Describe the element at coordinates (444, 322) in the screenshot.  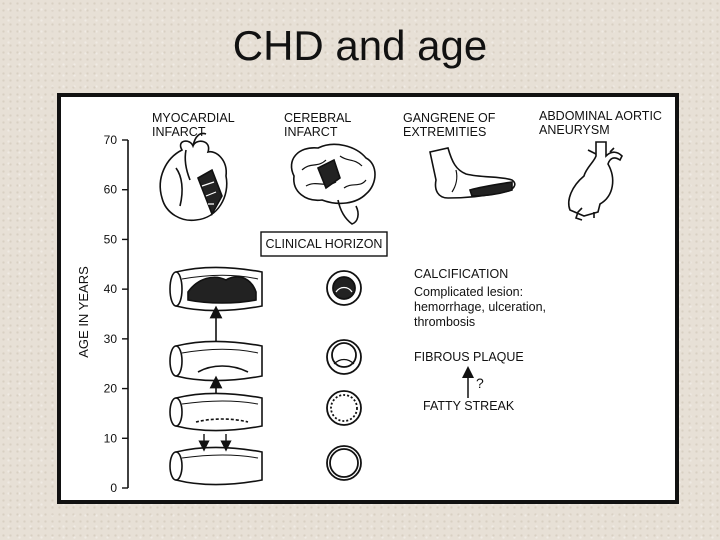
I see `complicated-lesion-line3: thrombosis` at that location.